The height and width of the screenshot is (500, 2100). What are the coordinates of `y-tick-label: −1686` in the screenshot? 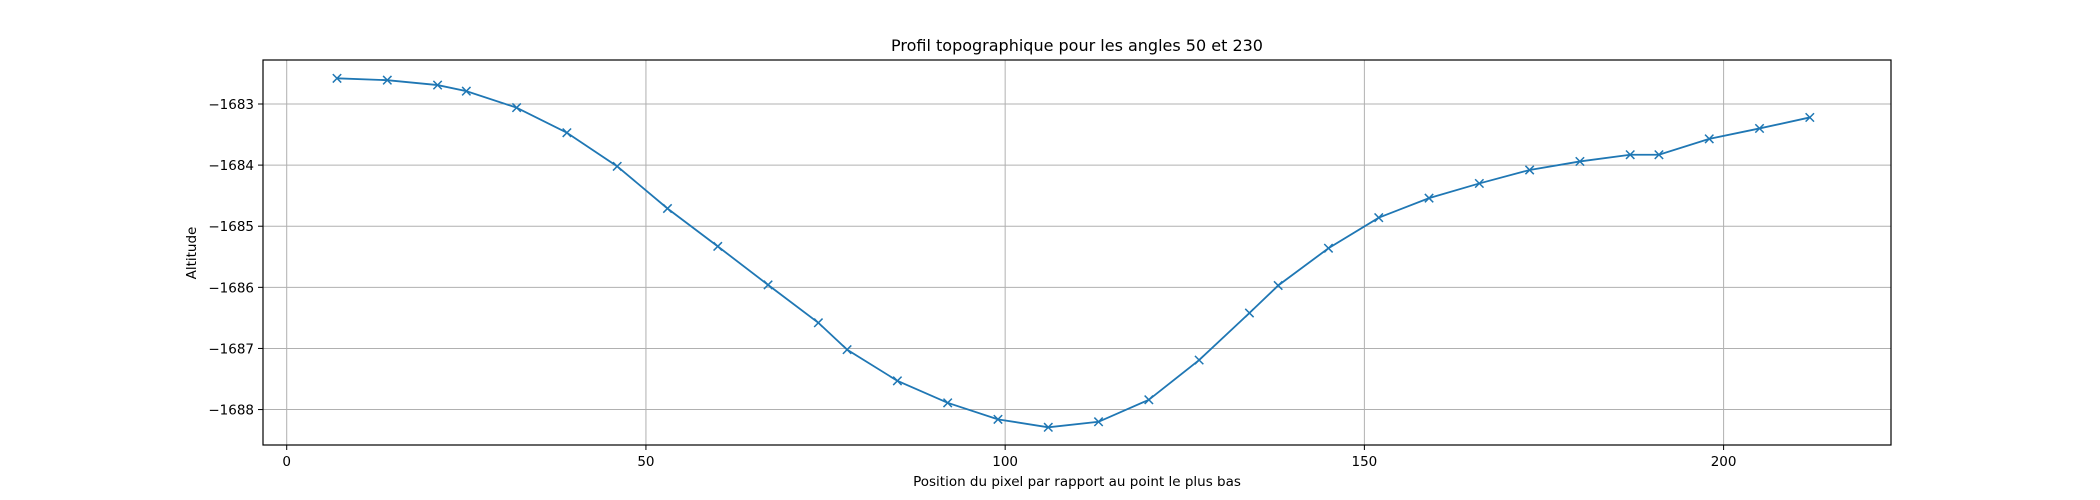 It's located at (231, 288).